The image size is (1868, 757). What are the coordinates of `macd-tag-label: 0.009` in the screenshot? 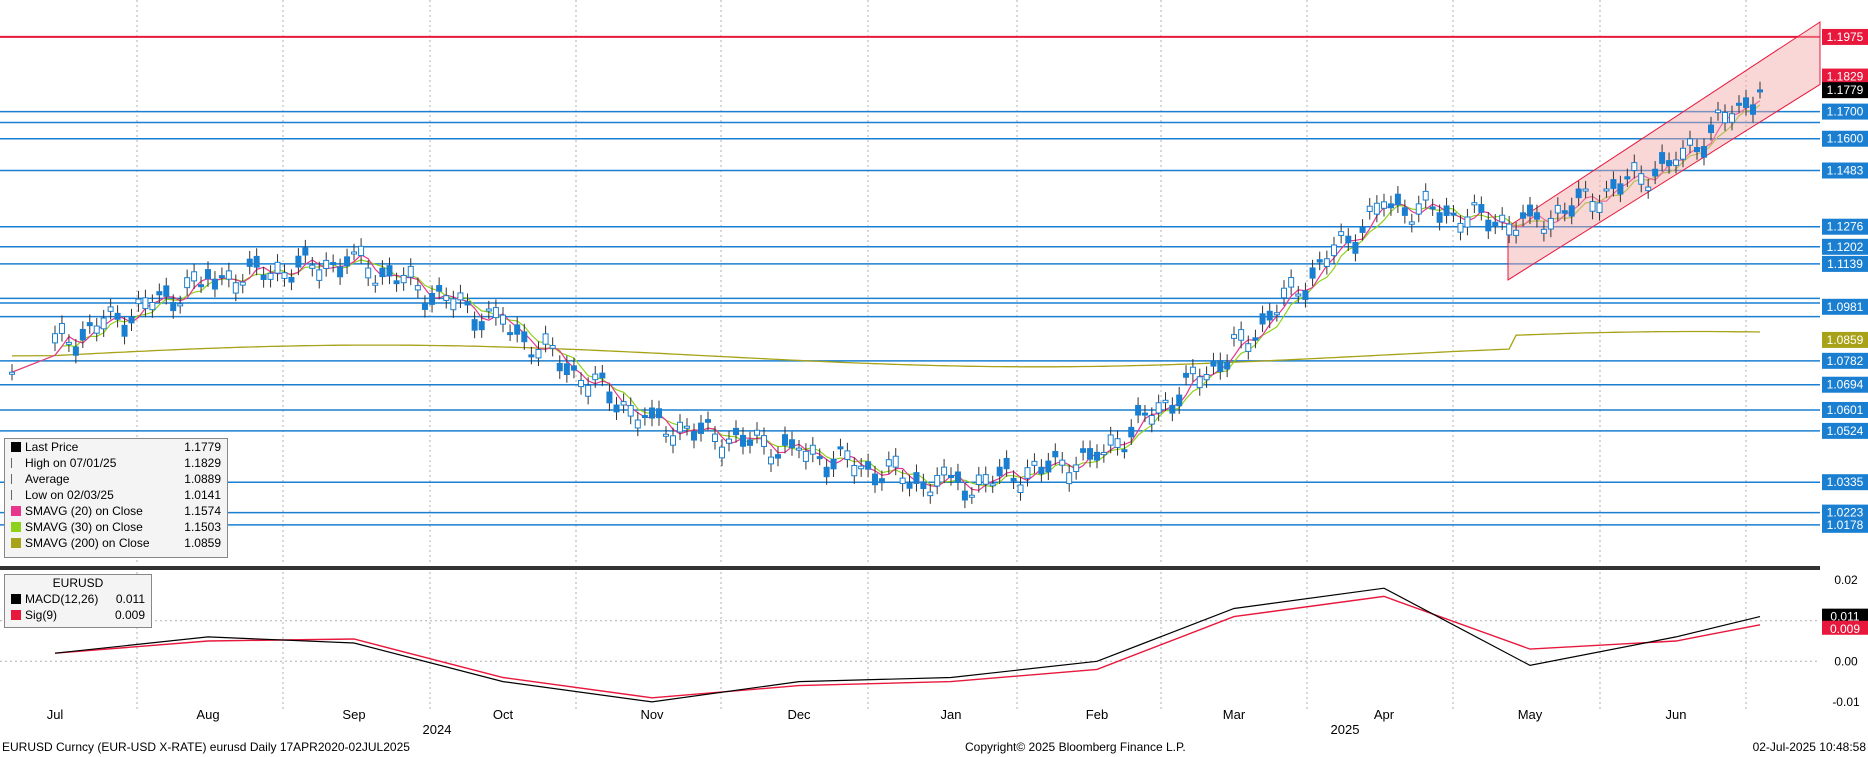 It's located at (1845, 629).